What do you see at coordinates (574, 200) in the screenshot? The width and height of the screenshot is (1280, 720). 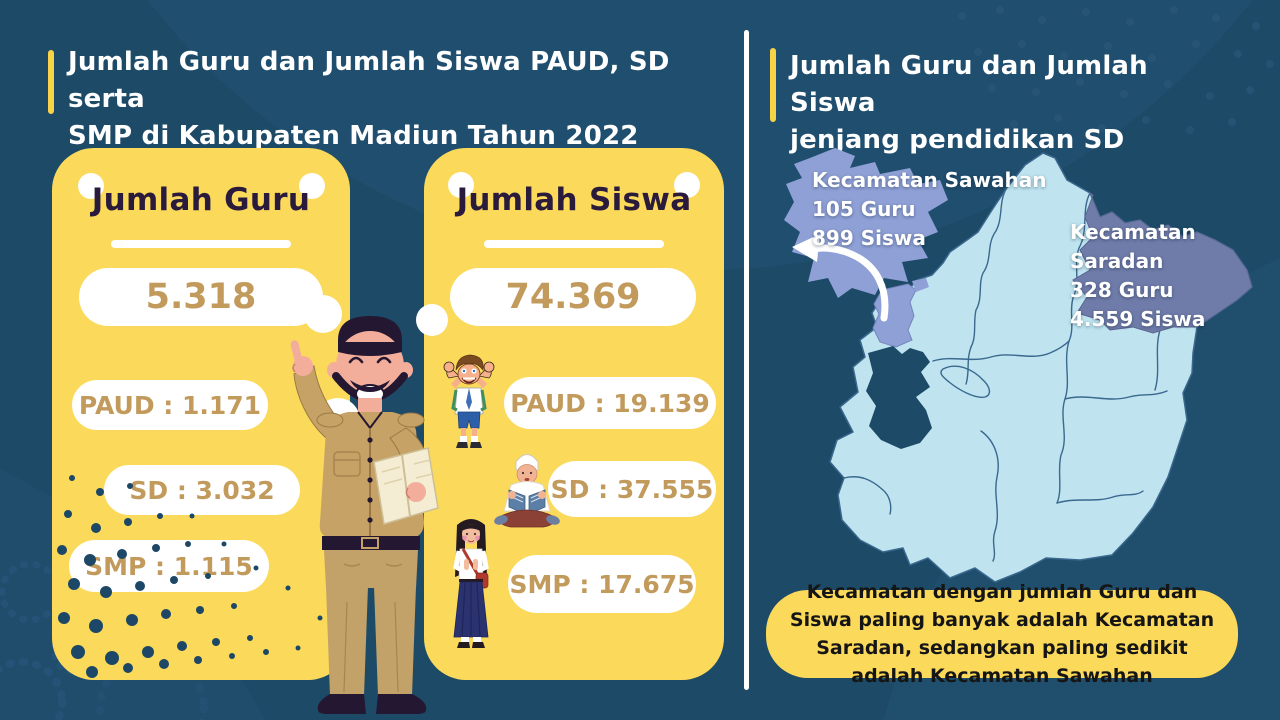 I see `siswa-card-title: Jumlah Siswa` at bounding box center [574, 200].